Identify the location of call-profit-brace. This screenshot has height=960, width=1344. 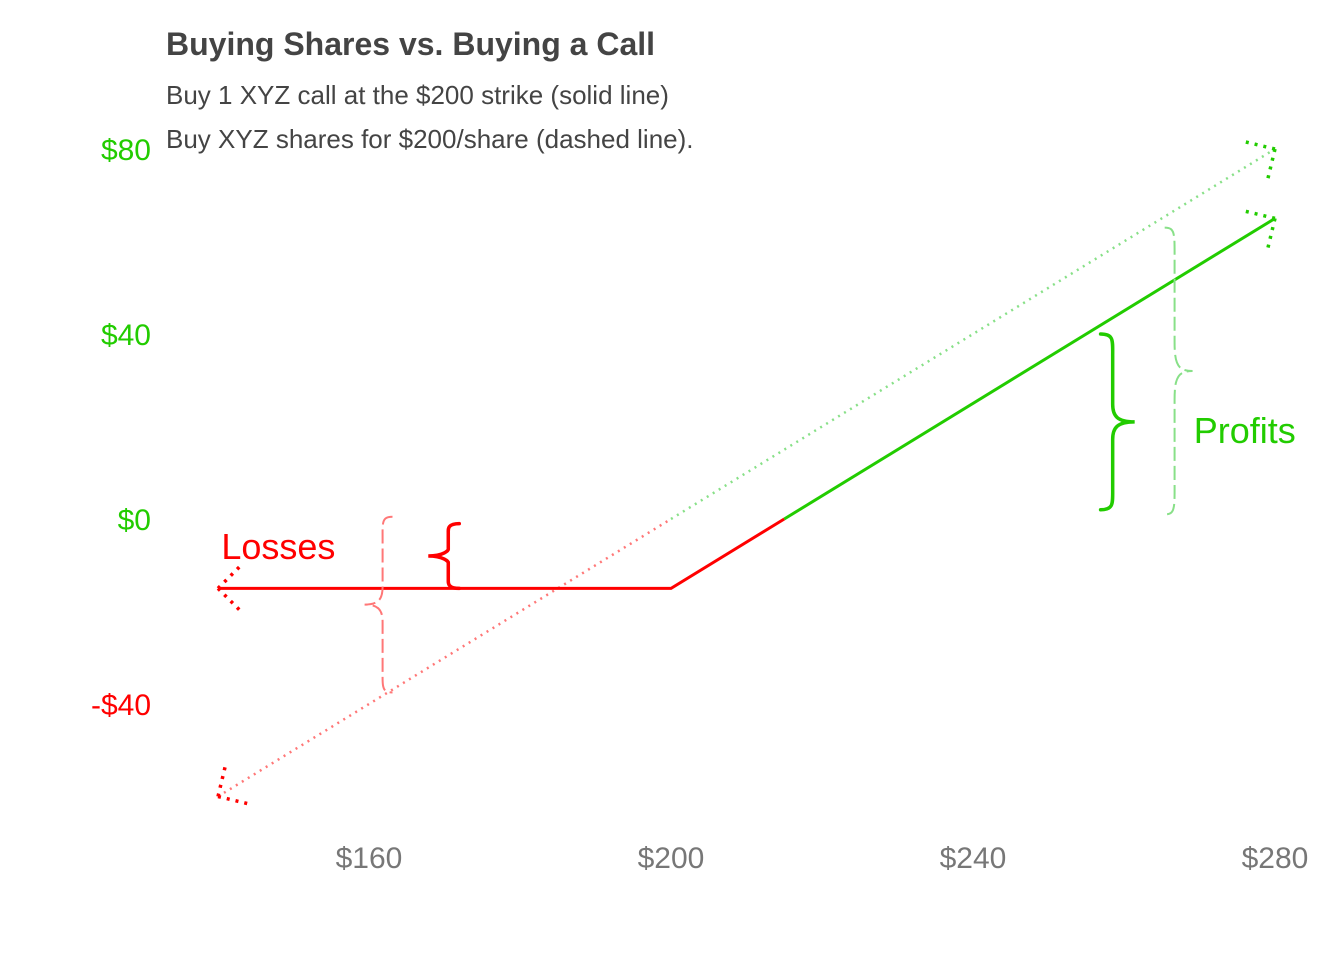
(1116, 422).